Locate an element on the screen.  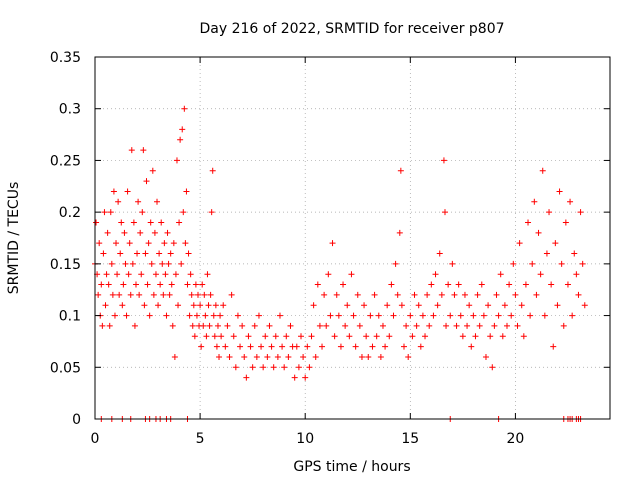
y-tick-label: 0.15 is located at coordinates (65, 265).